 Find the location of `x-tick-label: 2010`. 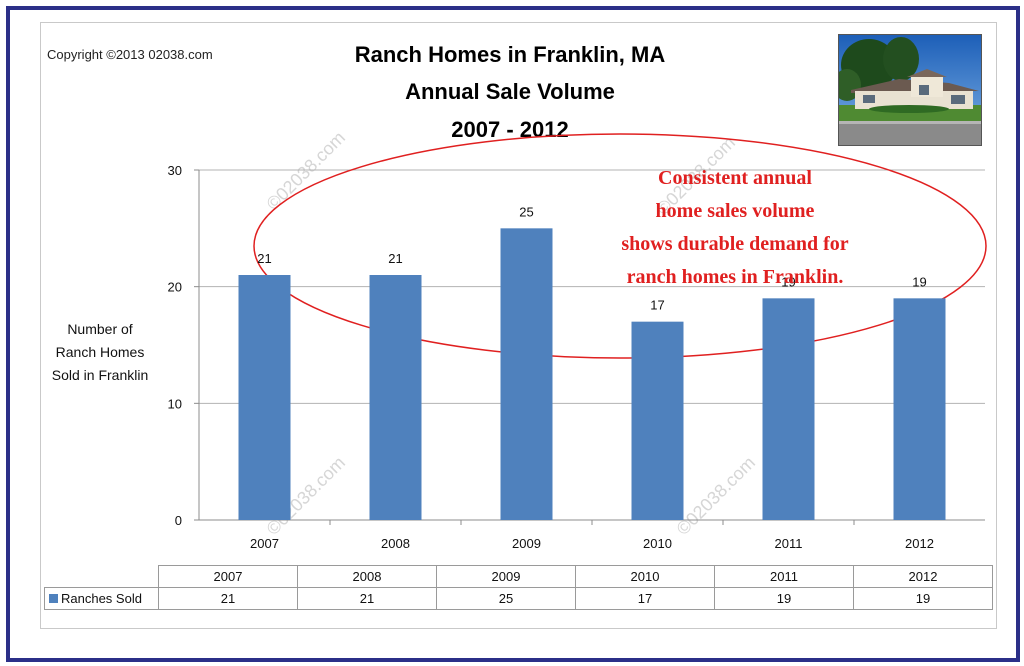

x-tick-label: 2010 is located at coordinates (657, 543).